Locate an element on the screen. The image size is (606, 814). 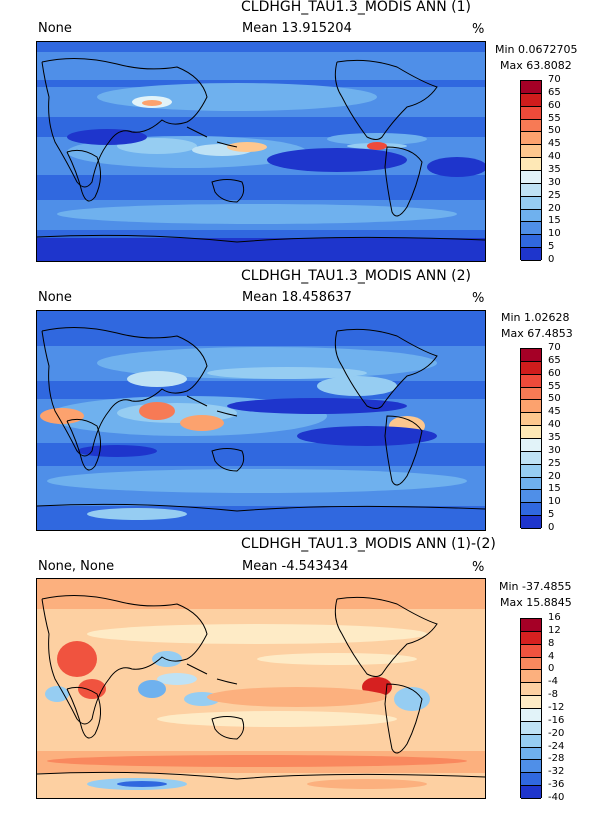
colorbar-tick-label: -20 is located at coordinates (556, 733).